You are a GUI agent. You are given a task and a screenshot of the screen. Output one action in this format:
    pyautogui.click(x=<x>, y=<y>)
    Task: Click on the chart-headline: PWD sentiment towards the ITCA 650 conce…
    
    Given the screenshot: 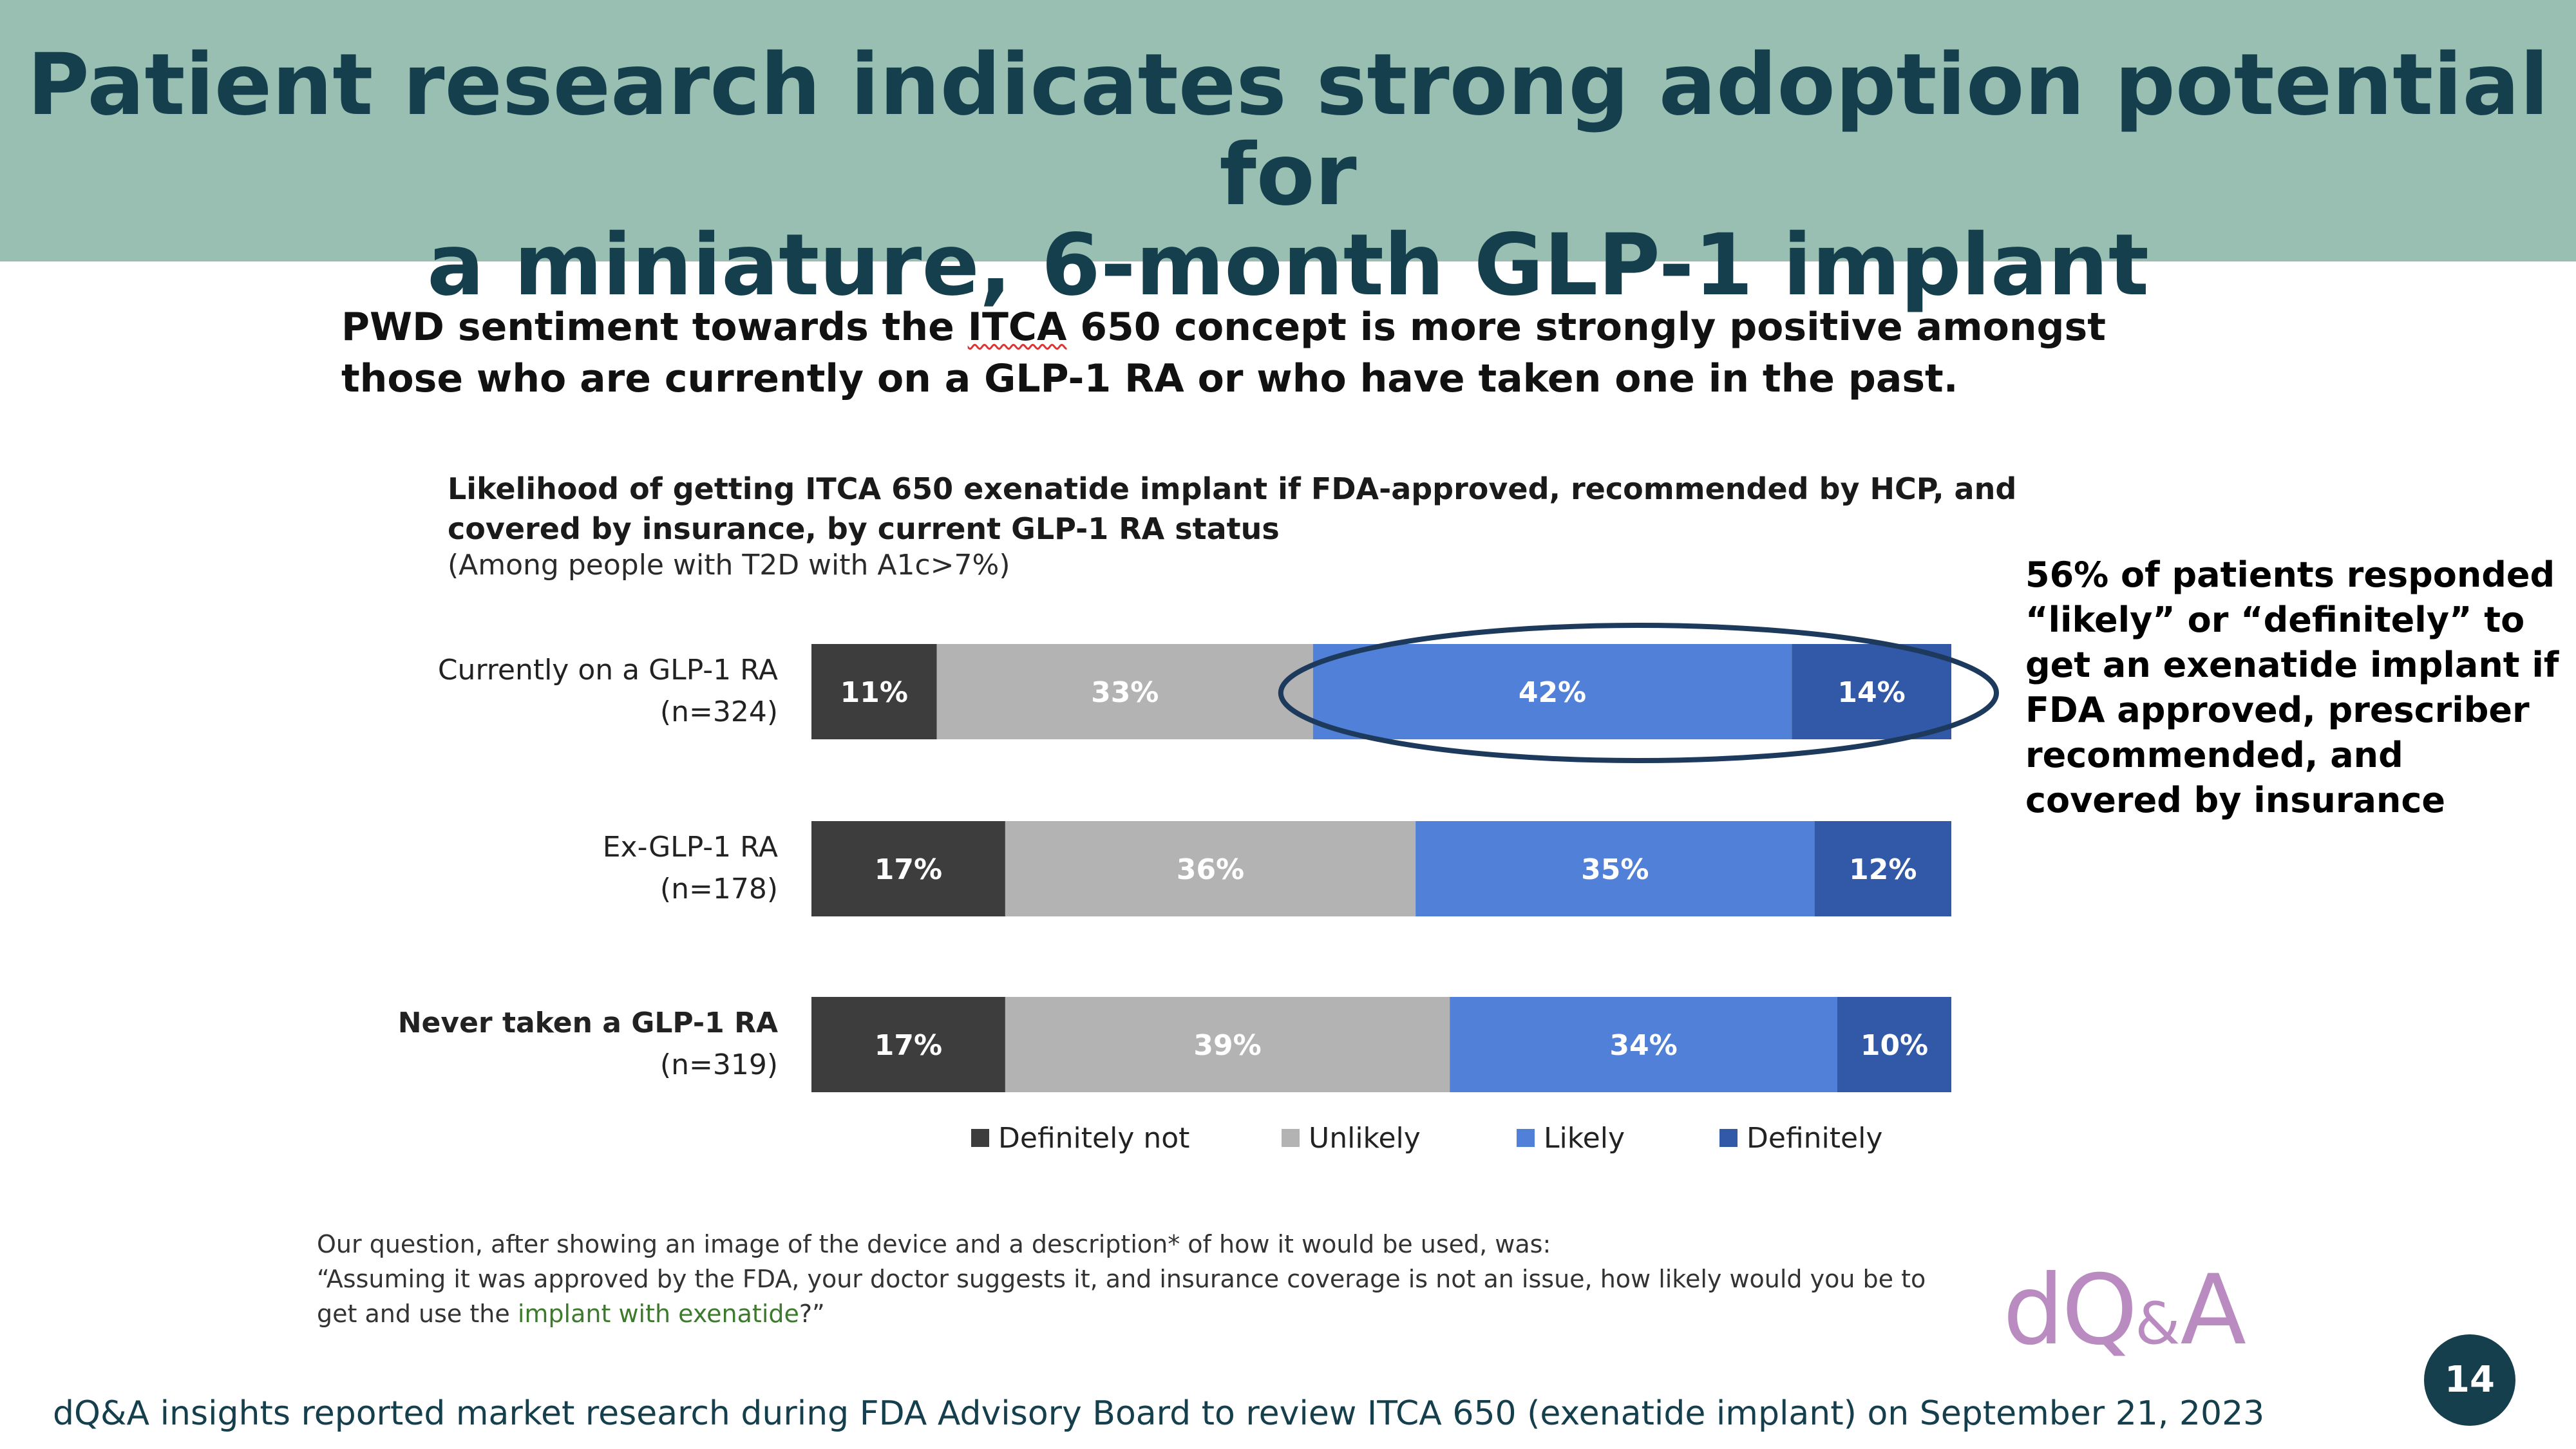 What is the action you would take?
    pyautogui.click(x=1275, y=352)
    